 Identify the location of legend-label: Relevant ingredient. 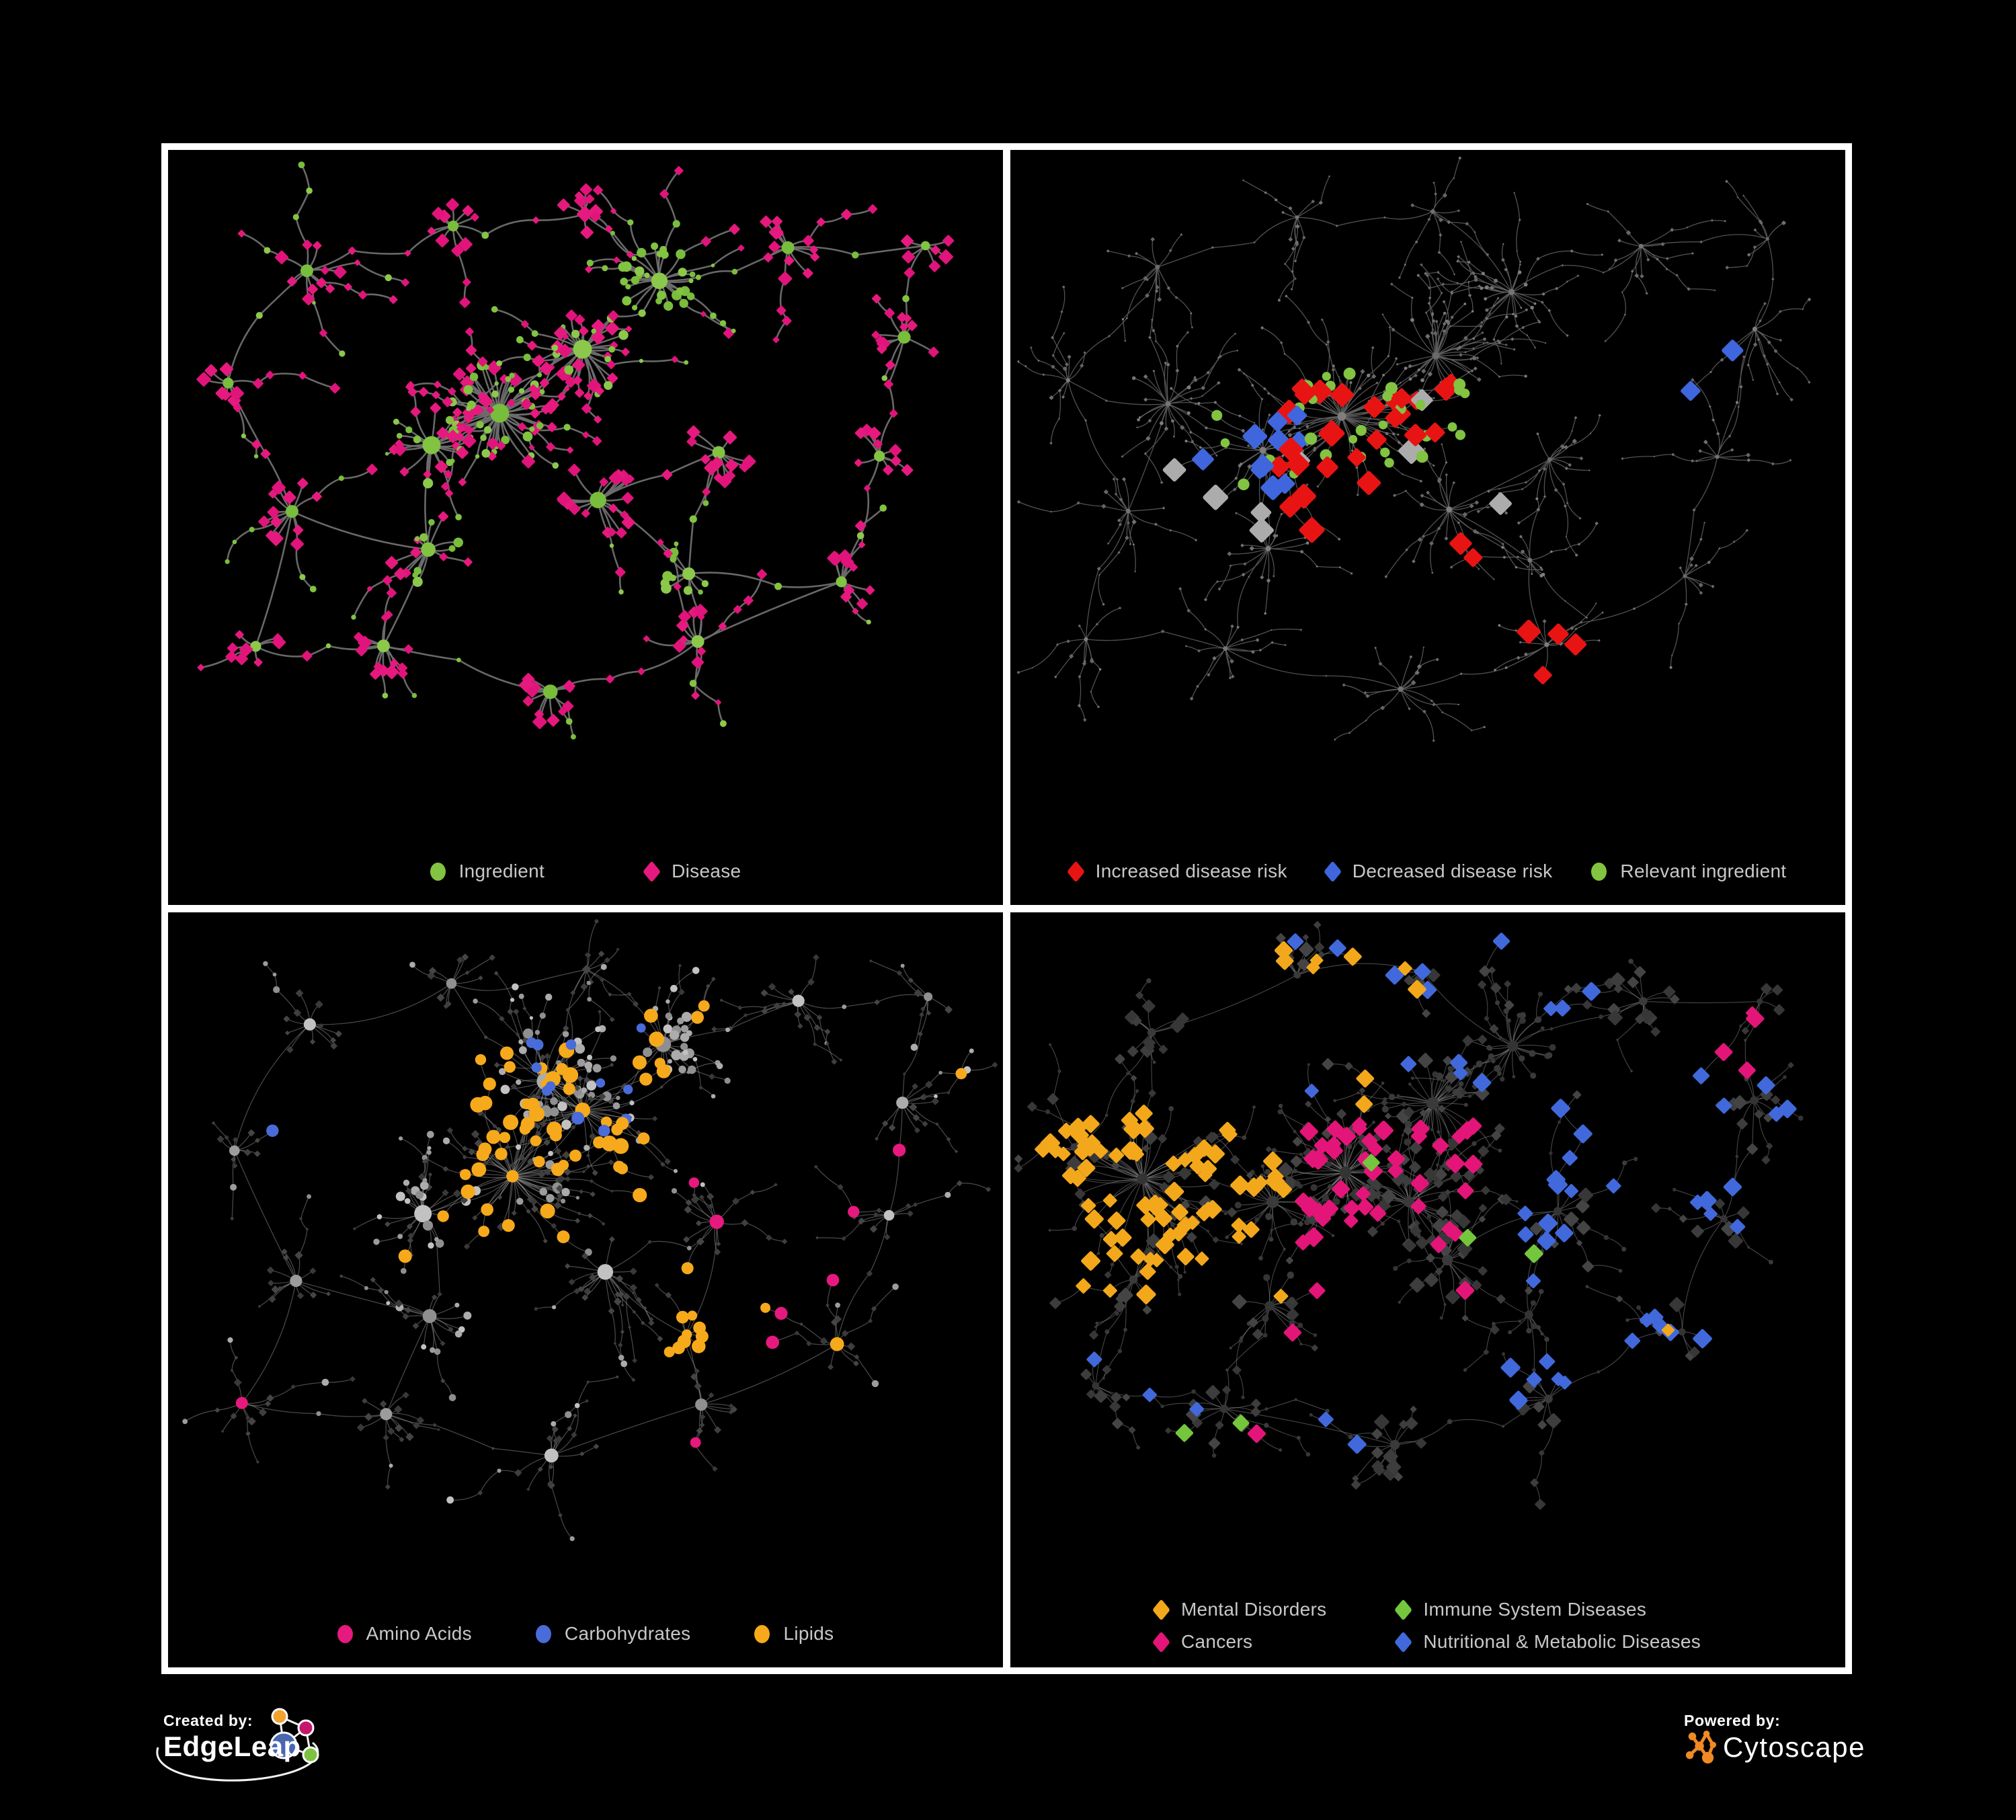
(1703, 871).